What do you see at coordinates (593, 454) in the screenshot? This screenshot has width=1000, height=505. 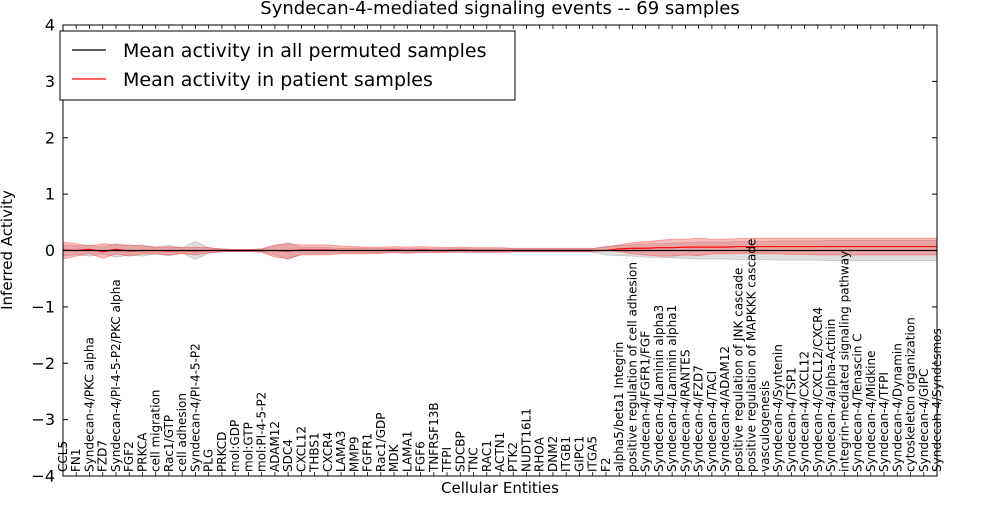 I see `x-tick-label: ITGA5` at bounding box center [593, 454].